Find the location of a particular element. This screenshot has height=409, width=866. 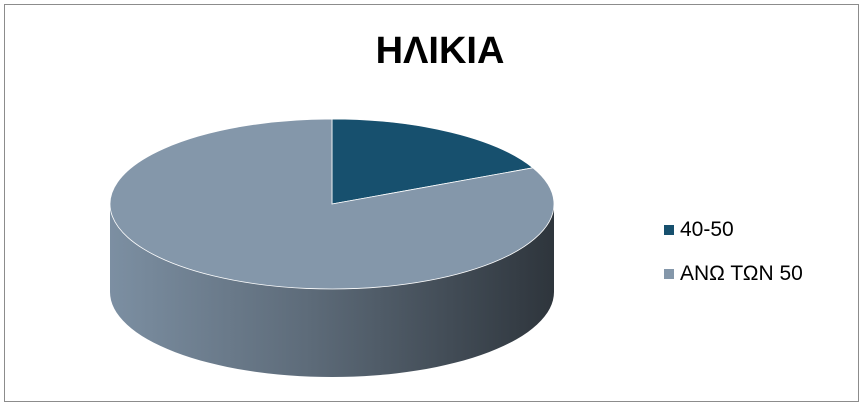

legend-label-40-50: 40-50 is located at coordinates (707, 229).